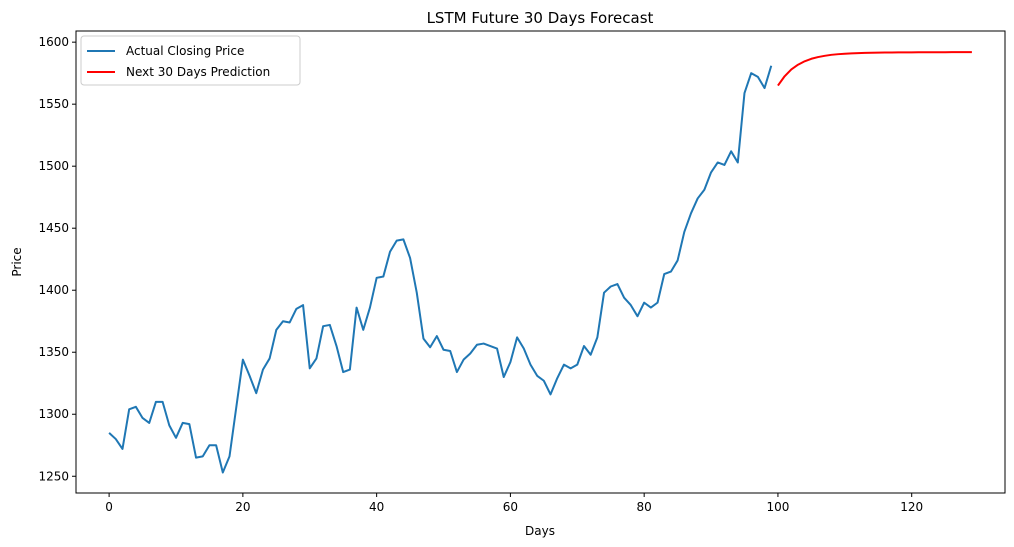 The width and height of the screenshot is (1014, 547). I want to click on x-tick-label: 80, so click(644, 507).